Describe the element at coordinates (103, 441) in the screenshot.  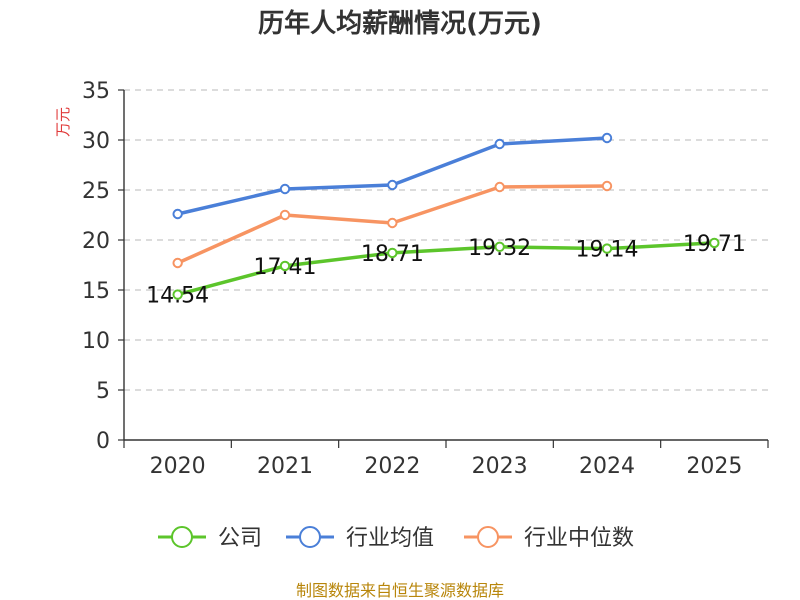
I see `y-tick-label: 0` at that location.